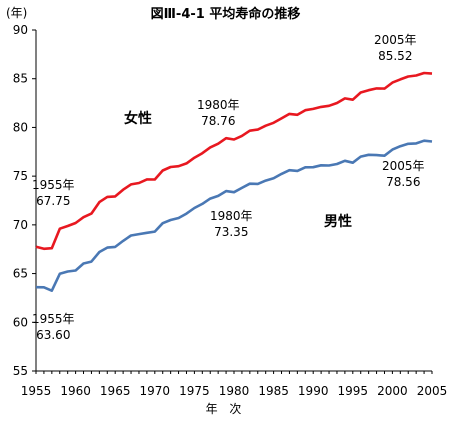 The height and width of the screenshot is (422, 451). I want to click on x-tick-label: 1985, so click(273, 391).